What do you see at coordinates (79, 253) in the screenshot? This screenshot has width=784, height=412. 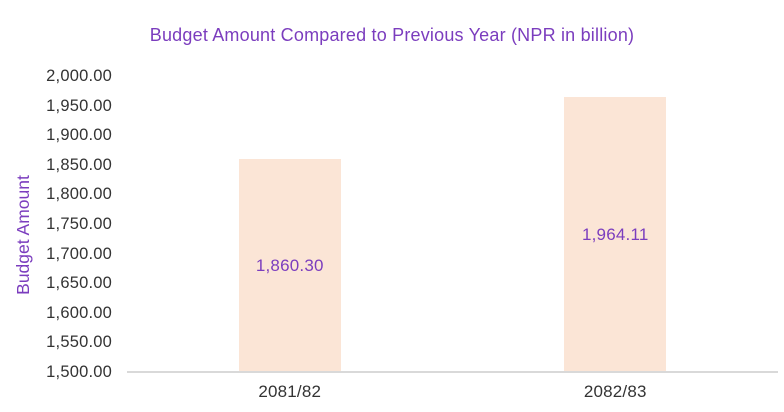 I see `y-tick-label: 1,700.00` at bounding box center [79, 253].